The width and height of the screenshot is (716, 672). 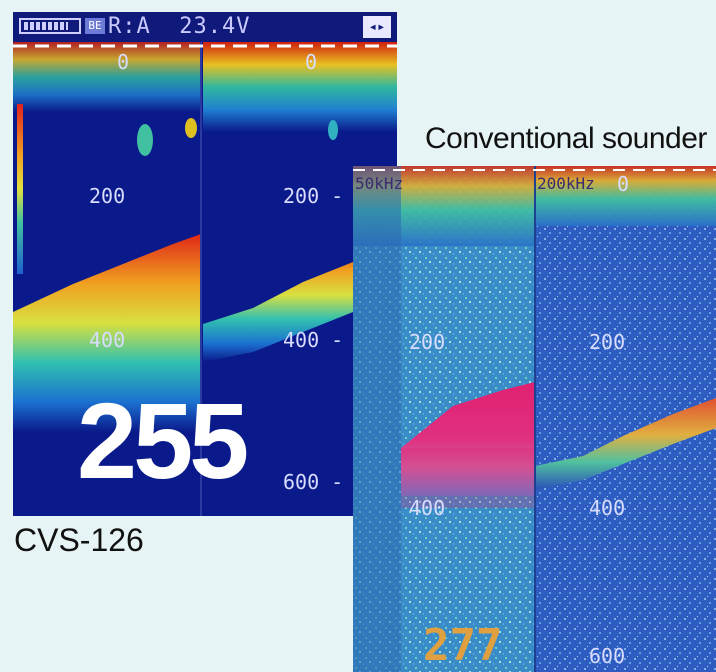 What do you see at coordinates (163, 440) in the screenshot?
I see `current-depth-readout: 255` at bounding box center [163, 440].